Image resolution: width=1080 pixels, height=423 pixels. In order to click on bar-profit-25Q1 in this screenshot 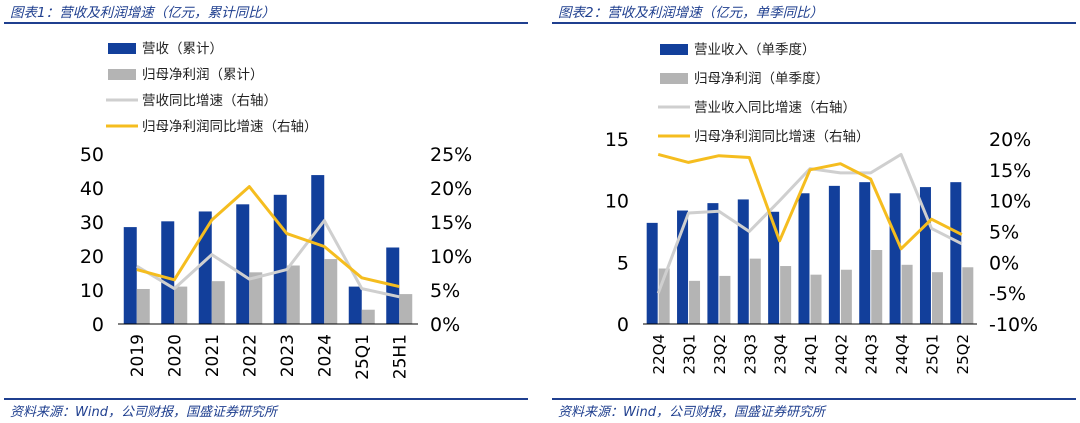, I will do `click(368, 316)`.